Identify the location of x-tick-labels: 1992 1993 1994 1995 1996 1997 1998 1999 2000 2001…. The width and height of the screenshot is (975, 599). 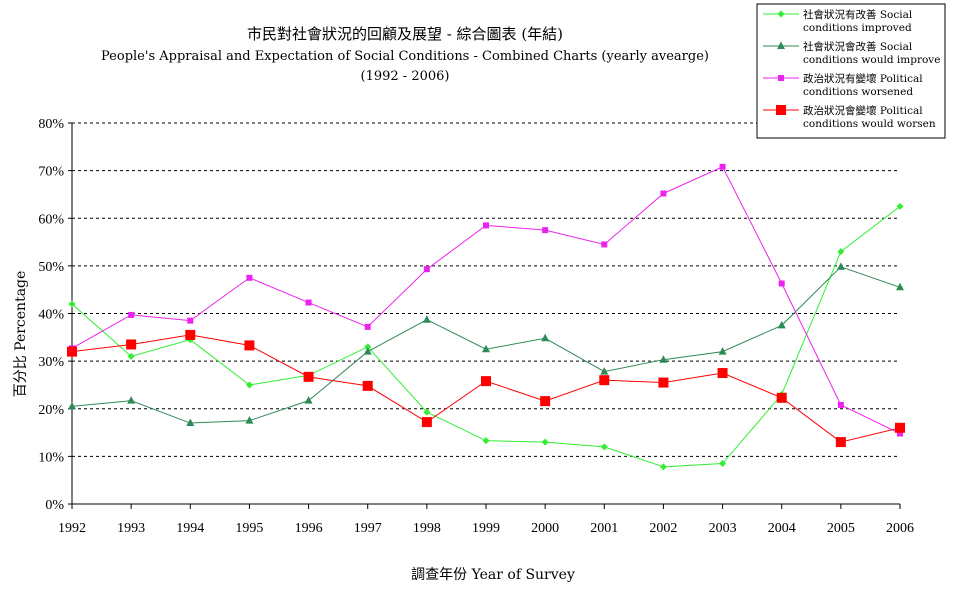
(486, 520).